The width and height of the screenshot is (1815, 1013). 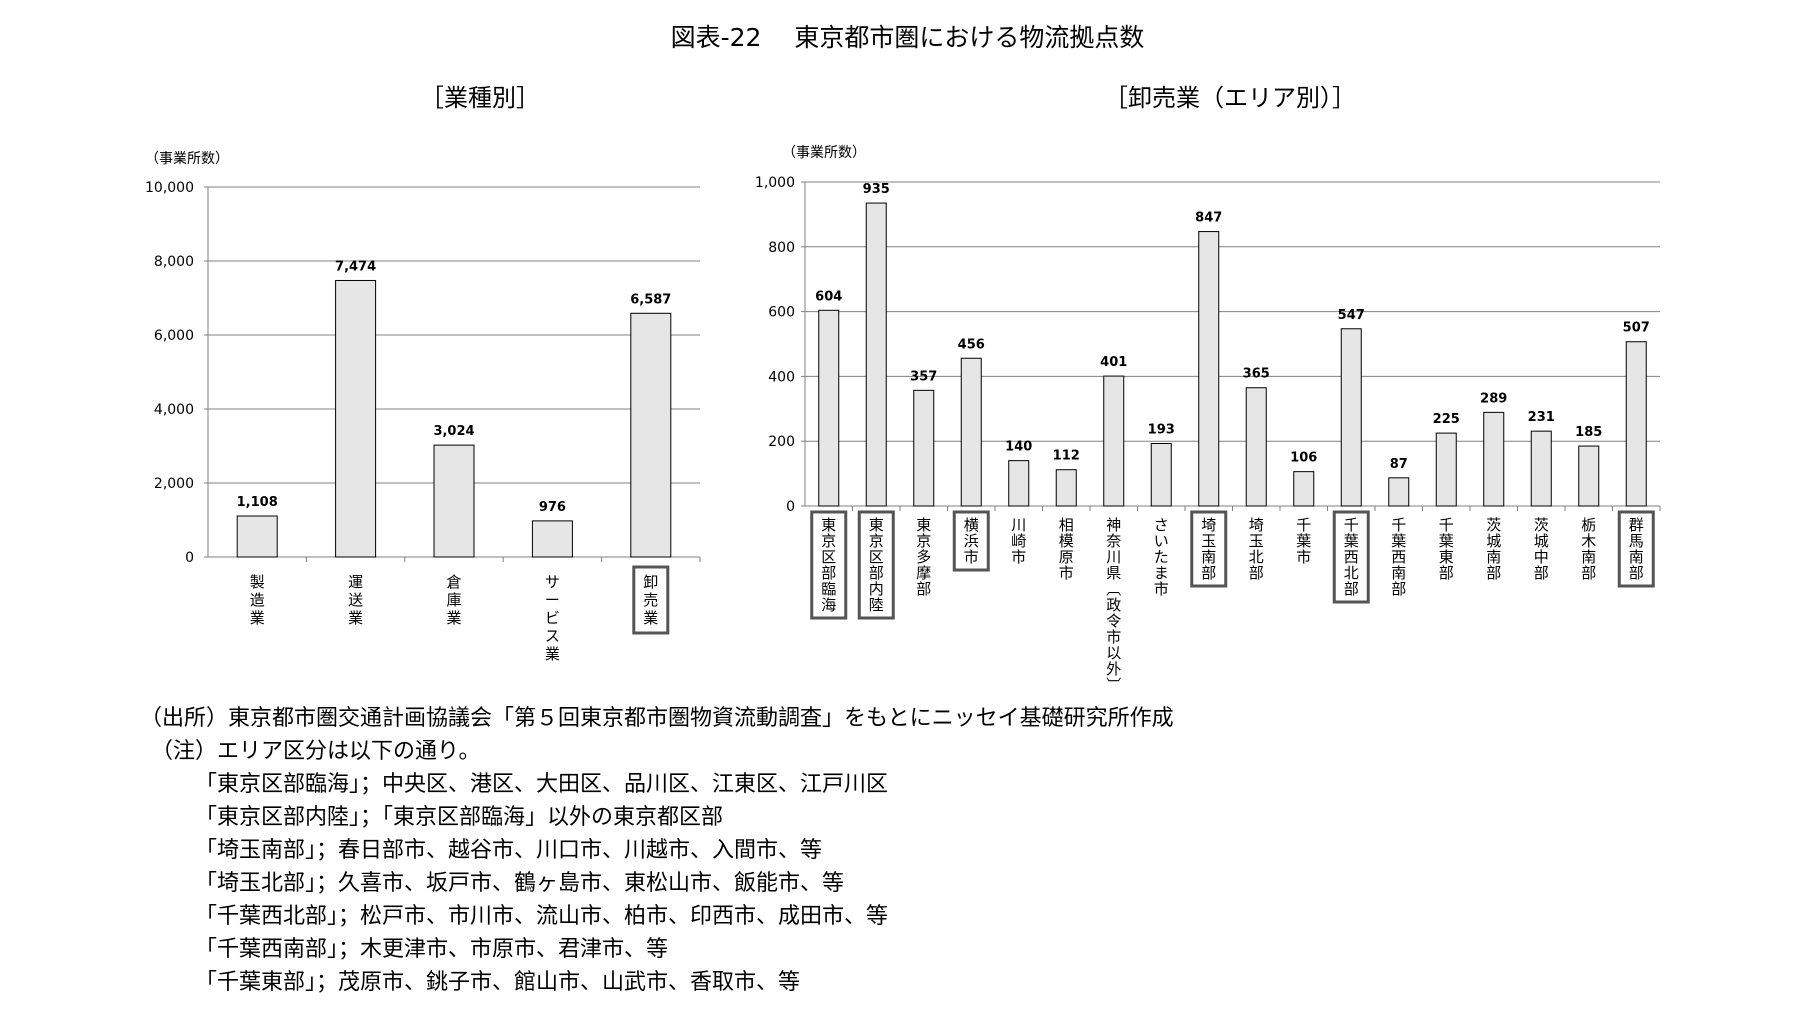 I want to click on data-label: 604, so click(x=828, y=296).